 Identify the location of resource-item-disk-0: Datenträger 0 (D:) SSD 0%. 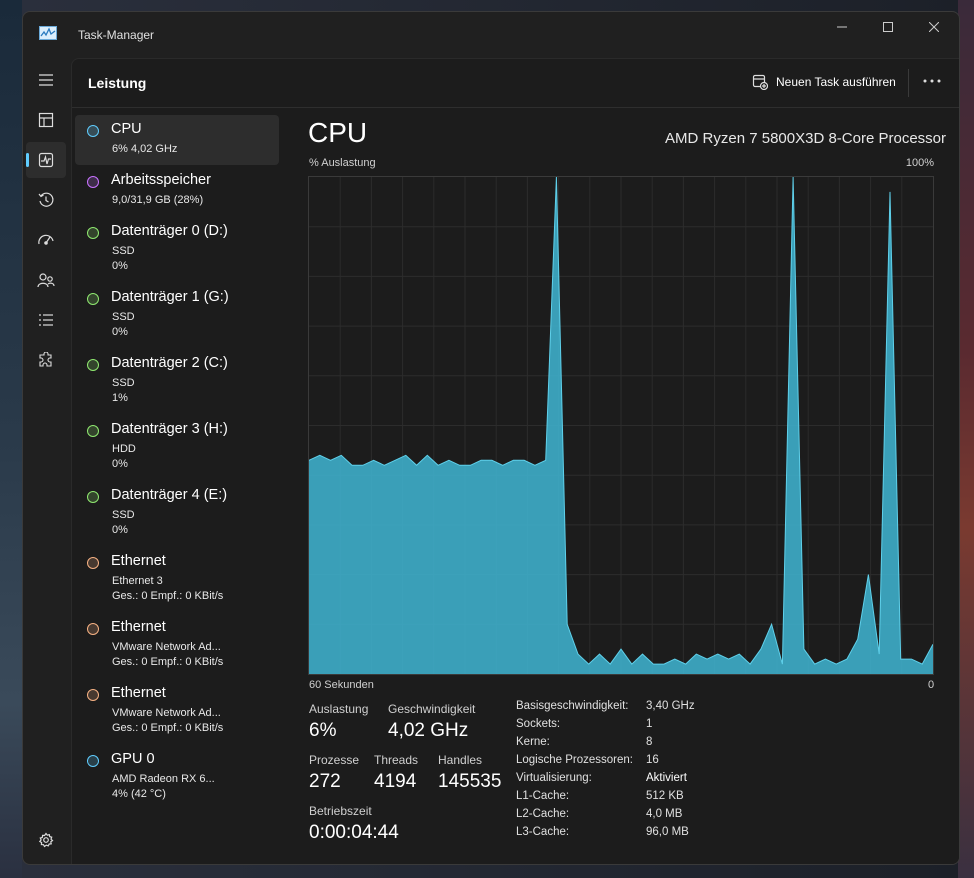
(177, 249).